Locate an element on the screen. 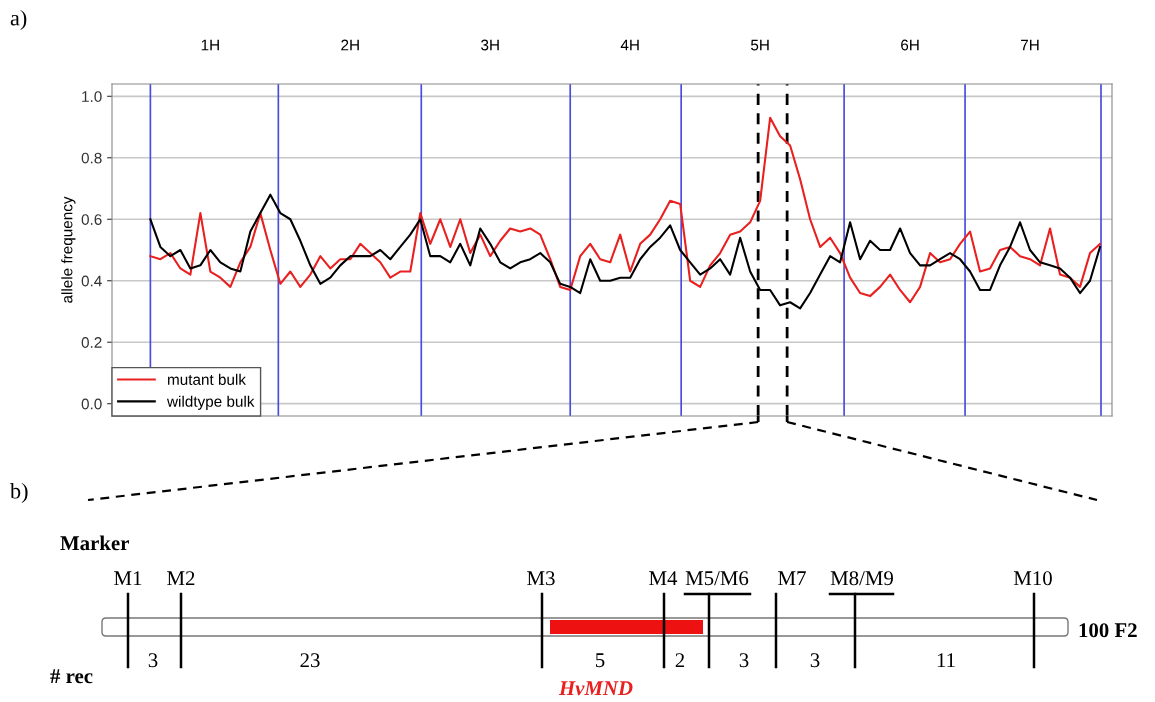  text: M4 is located at coordinates (663, 578).